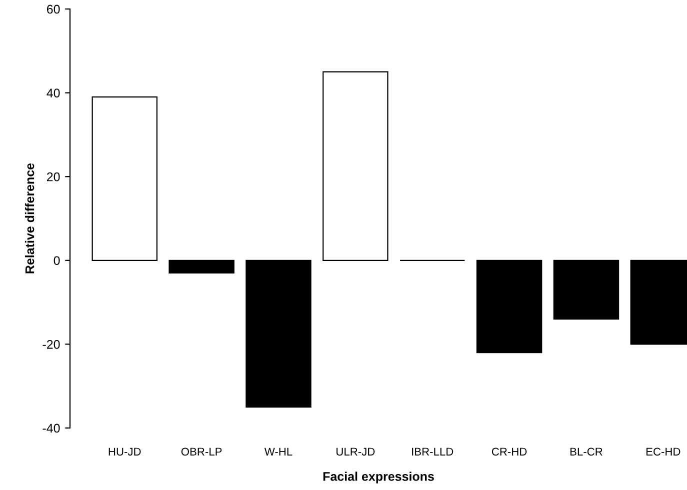 The width and height of the screenshot is (687, 490). Describe the element at coordinates (663, 452) in the screenshot. I see `x-tick-label: EC-HD` at that location.